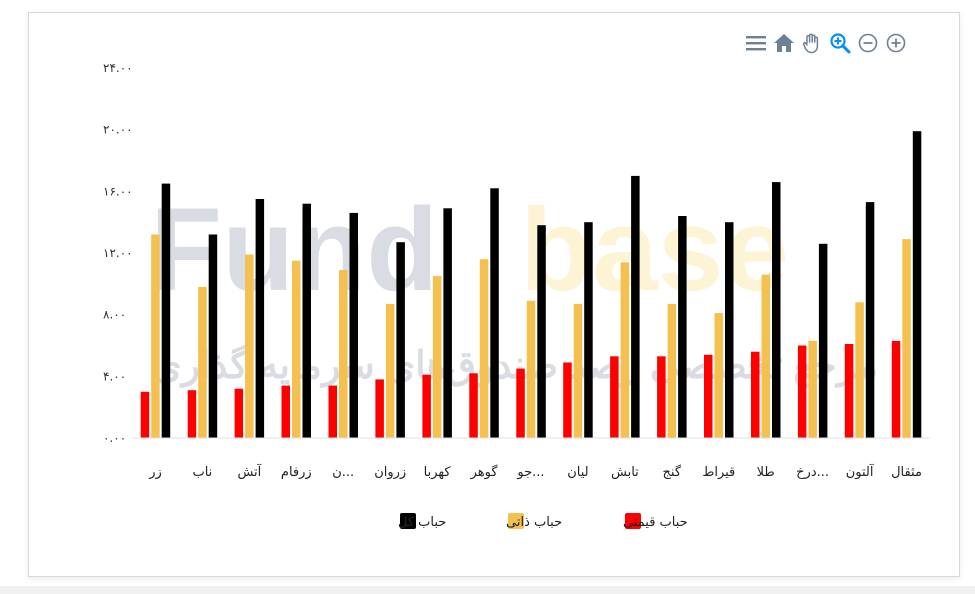  Describe the element at coordinates (114, 438) in the screenshot. I see `y-tick-label: ۰.۰۰` at that location.